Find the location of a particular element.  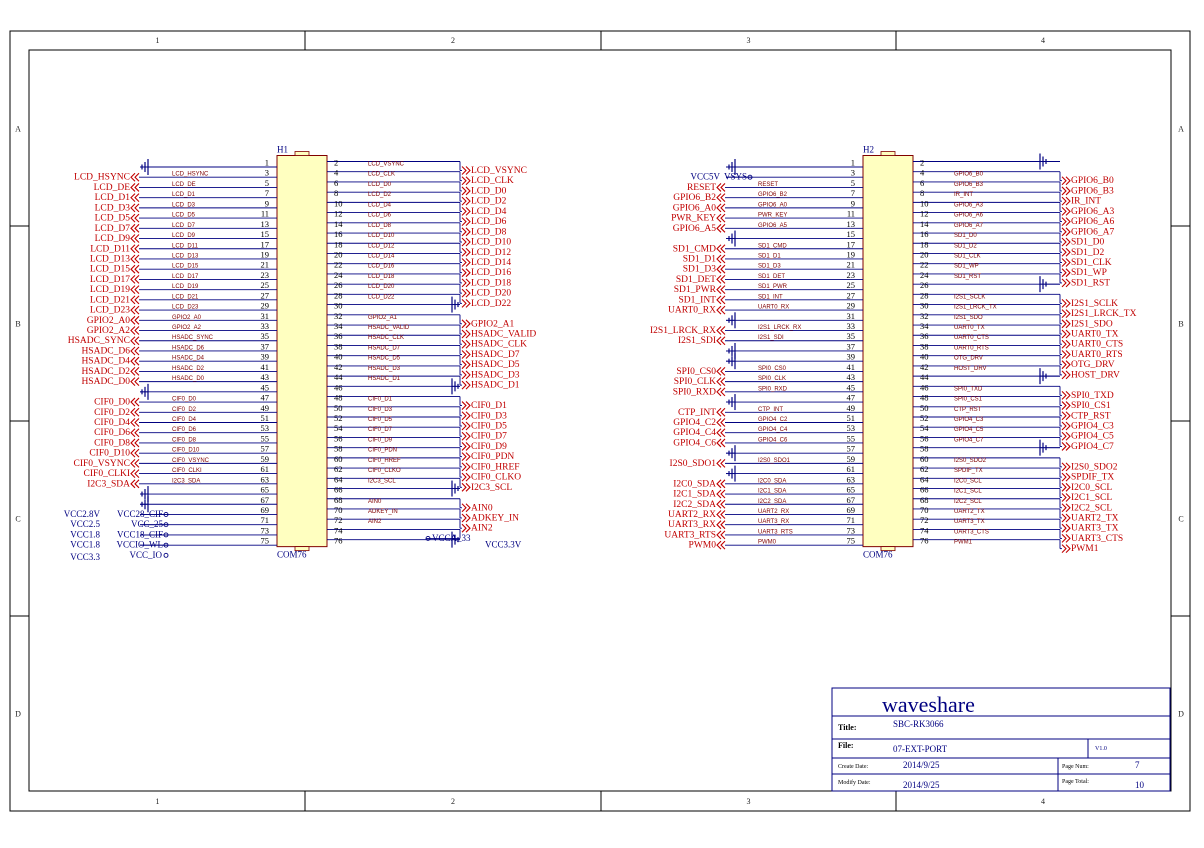

power-net-label: VCC_IO is located at coordinates (145, 555).